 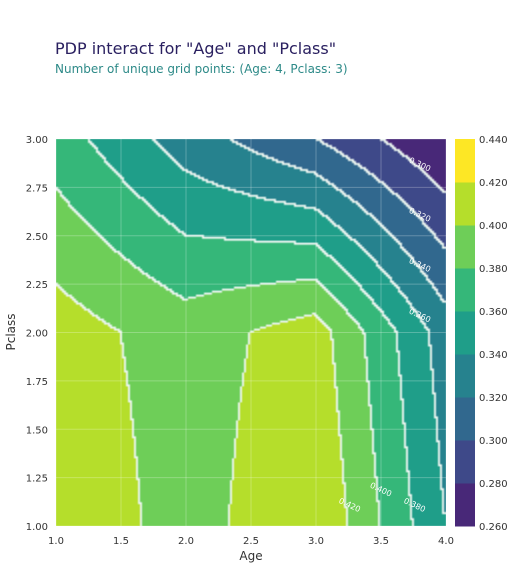 I want to click on y-tick-label: 2.00, so click(x=37, y=334).